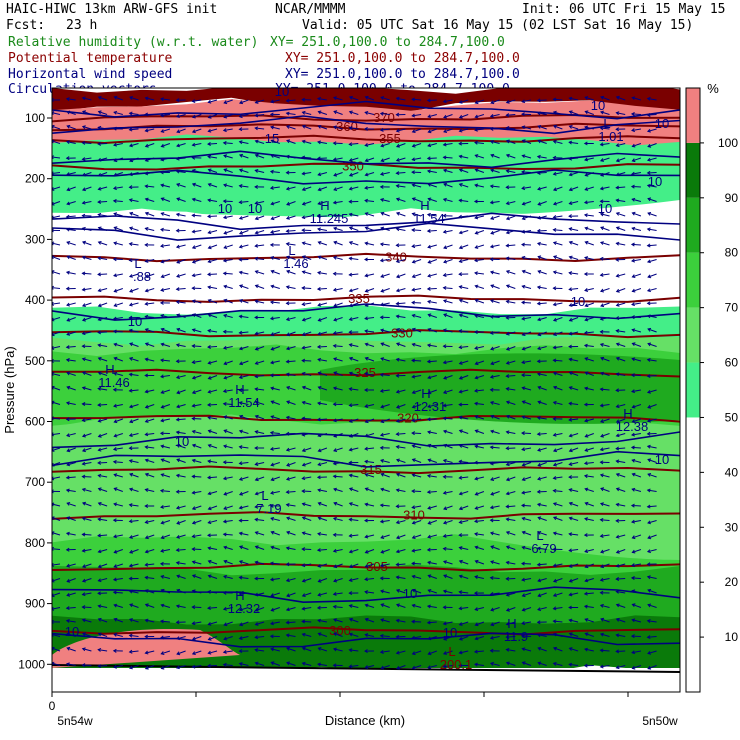 The width and height of the screenshot is (740, 740). What do you see at coordinates (366, 668) in the screenshot?
I see `terrain-line` at bounding box center [366, 668].